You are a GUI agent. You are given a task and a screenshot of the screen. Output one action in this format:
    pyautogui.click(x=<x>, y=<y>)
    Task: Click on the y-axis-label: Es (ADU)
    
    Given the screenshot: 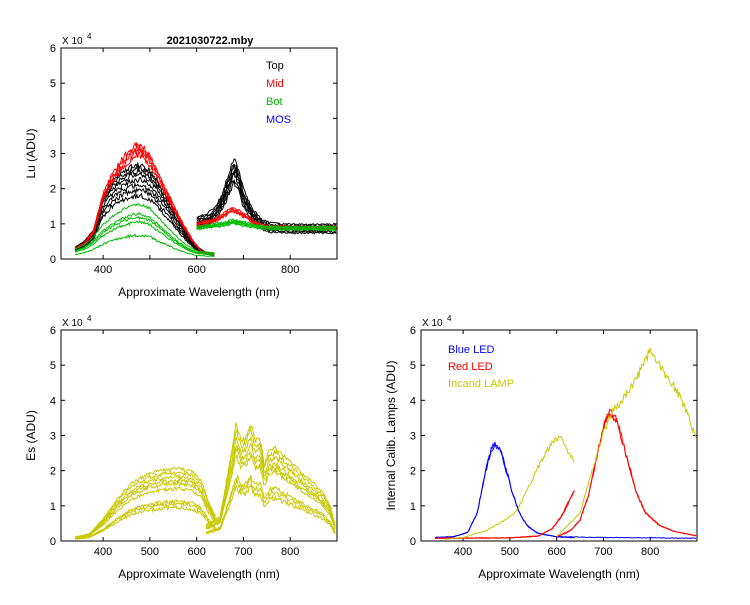 What is the action you would take?
    pyautogui.click(x=31, y=435)
    